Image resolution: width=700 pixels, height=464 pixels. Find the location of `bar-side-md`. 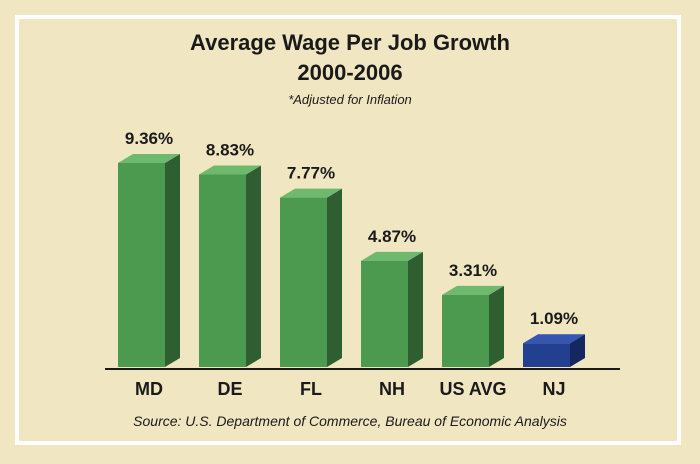

bar-side-md is located at coordinates (172, 260).